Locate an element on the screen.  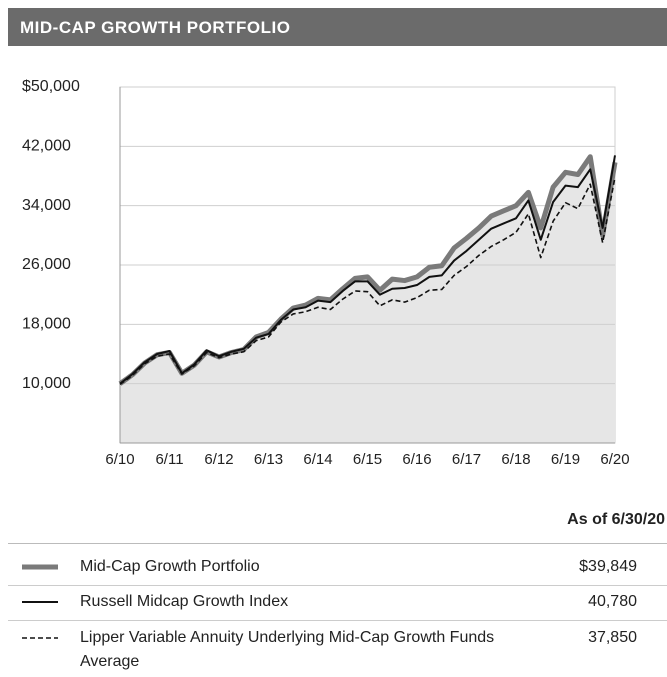
legend-title: As of 6/30/20 is located at coordinates (616, 519).